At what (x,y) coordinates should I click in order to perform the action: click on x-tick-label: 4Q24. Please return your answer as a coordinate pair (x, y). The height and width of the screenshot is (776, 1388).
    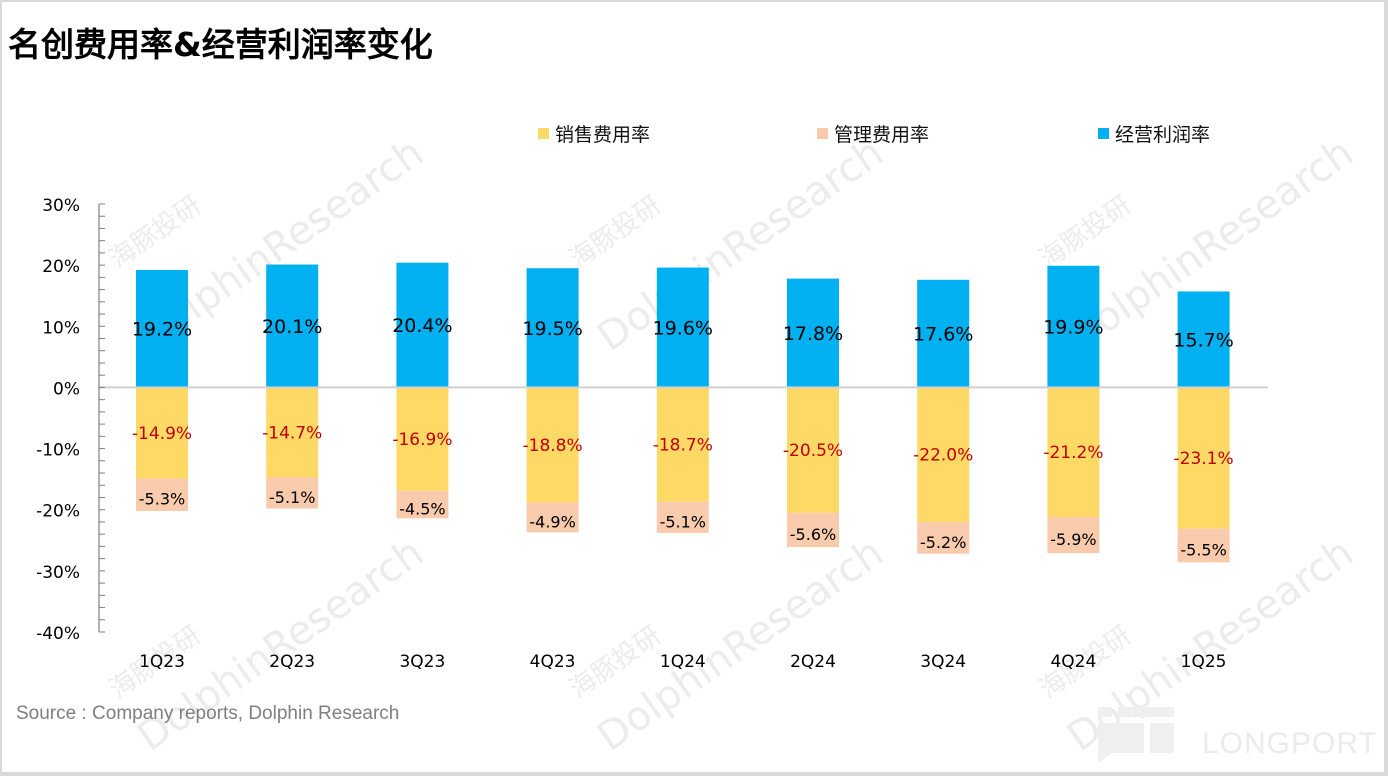
    Looking at the image, I should click on (1073, 662).